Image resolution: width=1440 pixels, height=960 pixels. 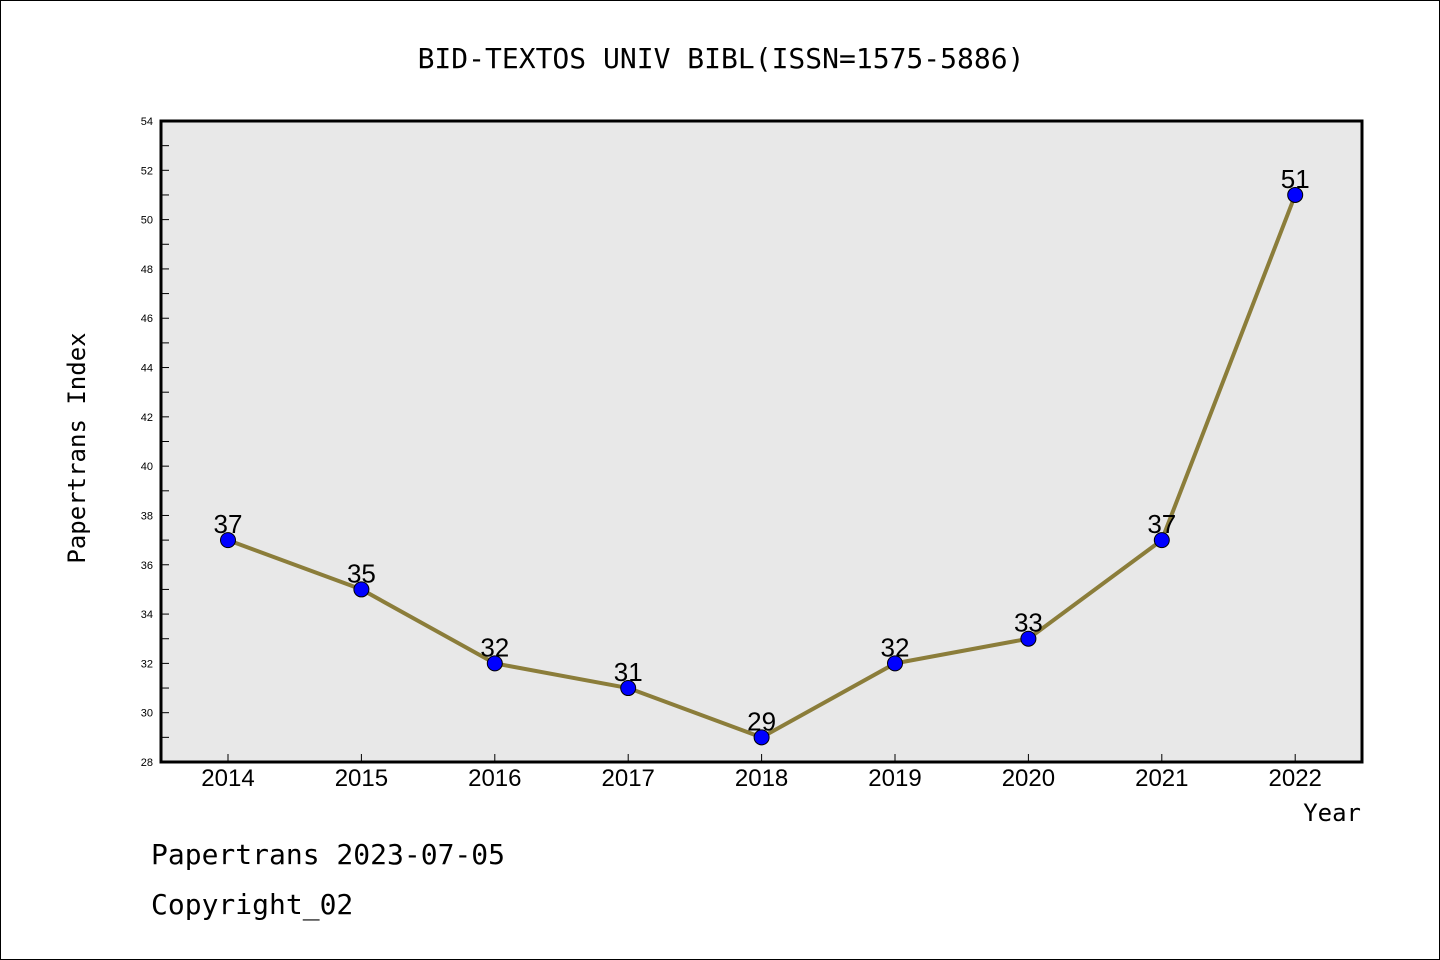 I want to click on x-tick-label: 2014, so click(x=227, y=778).